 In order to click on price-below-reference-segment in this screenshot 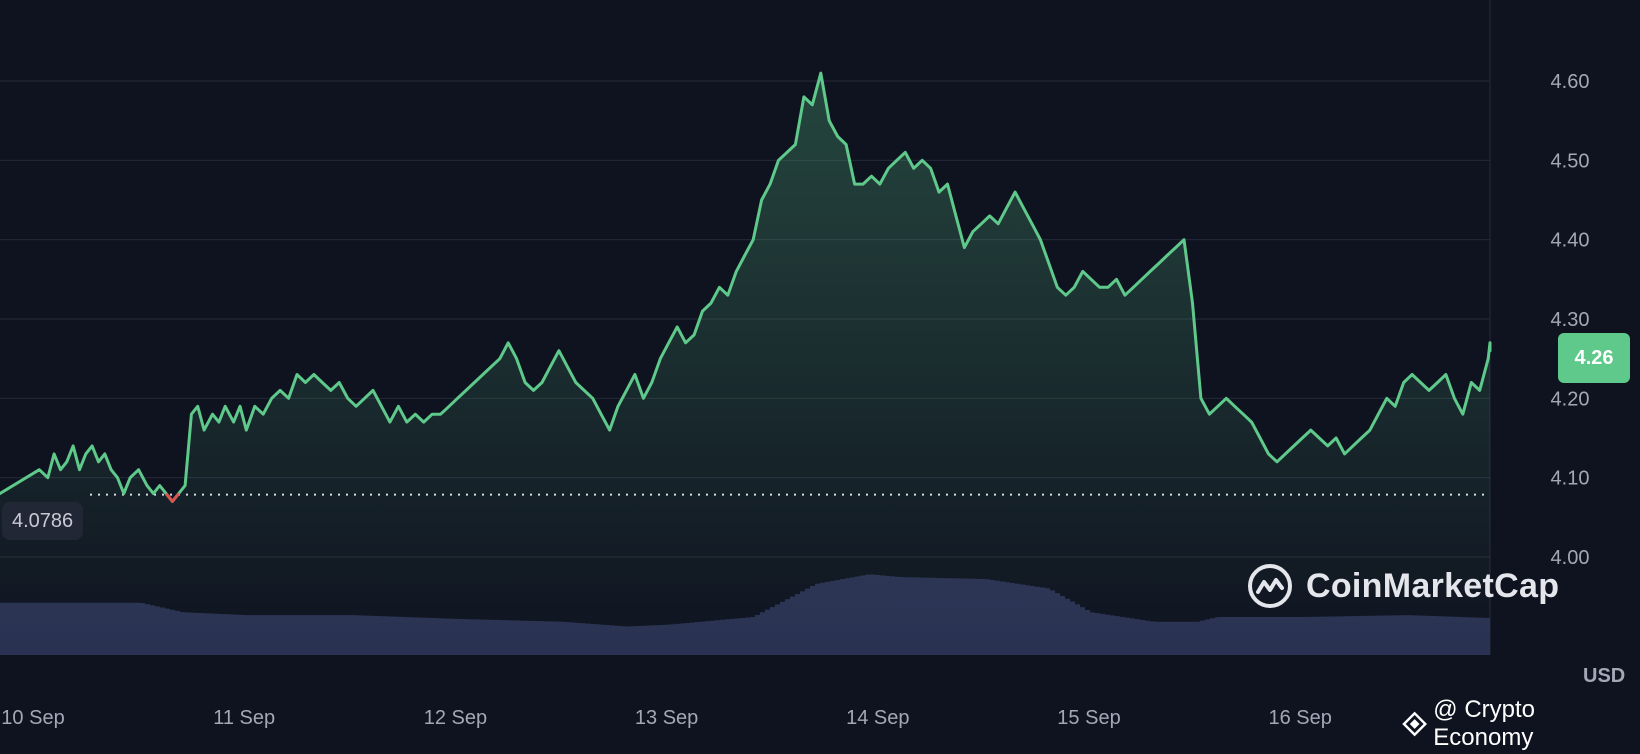, I will do `click(172, 497)`.